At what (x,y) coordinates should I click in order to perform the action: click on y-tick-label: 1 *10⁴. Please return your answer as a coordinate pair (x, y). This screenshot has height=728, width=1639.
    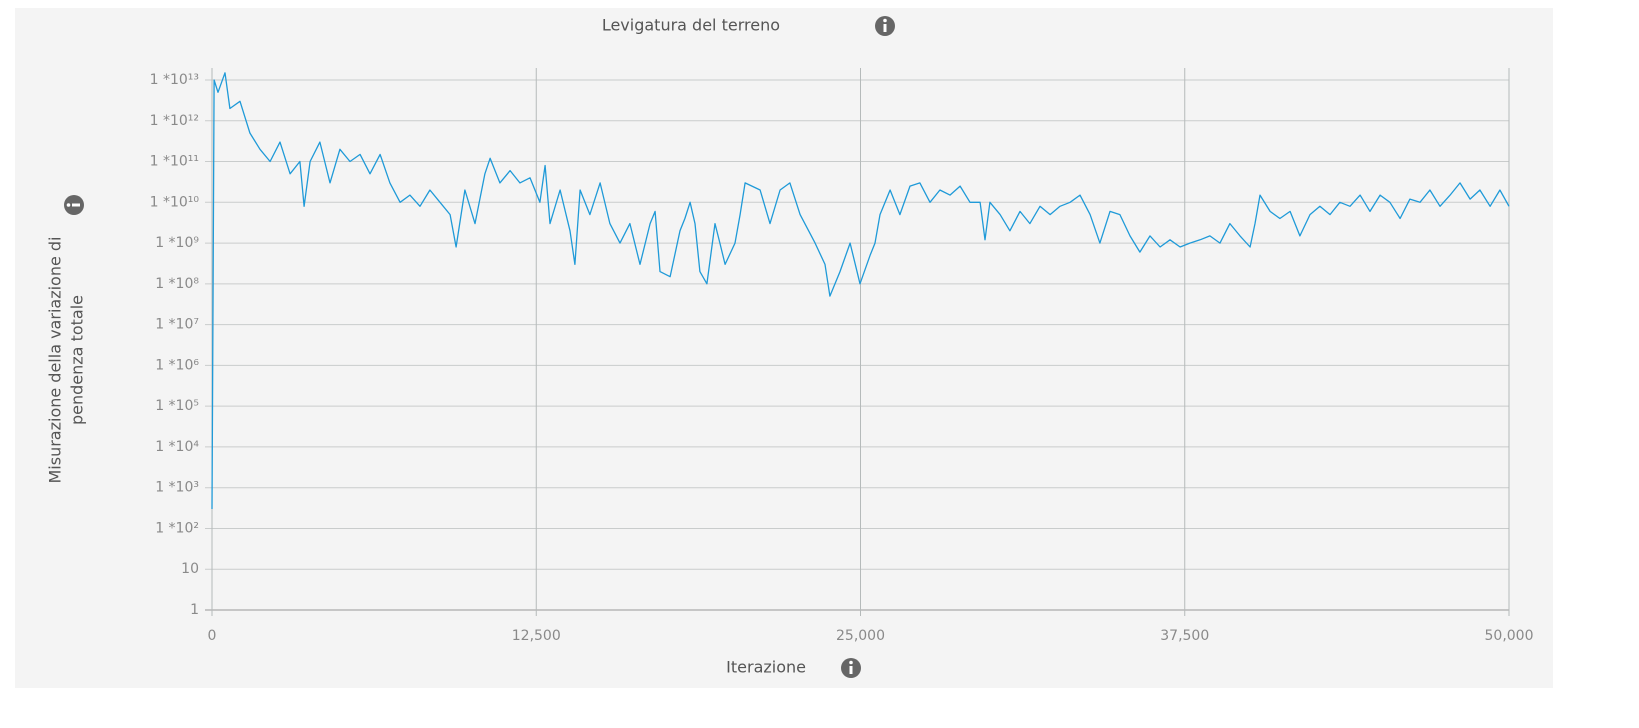
    Looking at the image, I should click on (177, 447).